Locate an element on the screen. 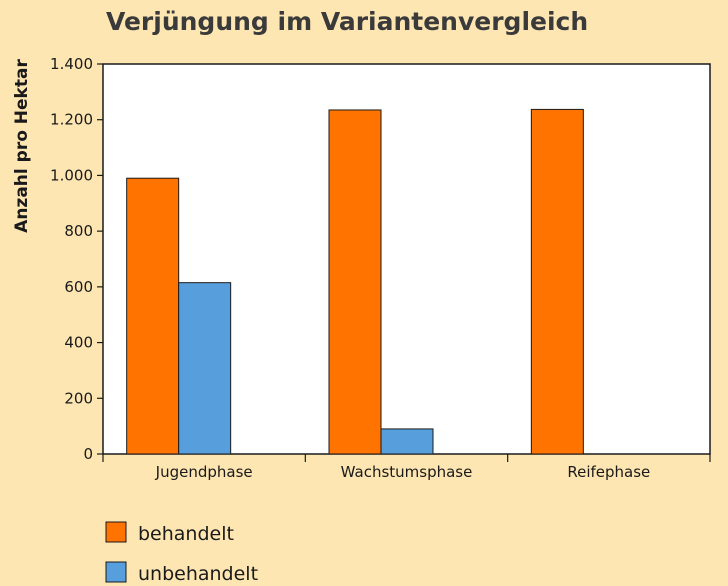  legend-swatch-unbehandelt is located at coordinates (116, 572).